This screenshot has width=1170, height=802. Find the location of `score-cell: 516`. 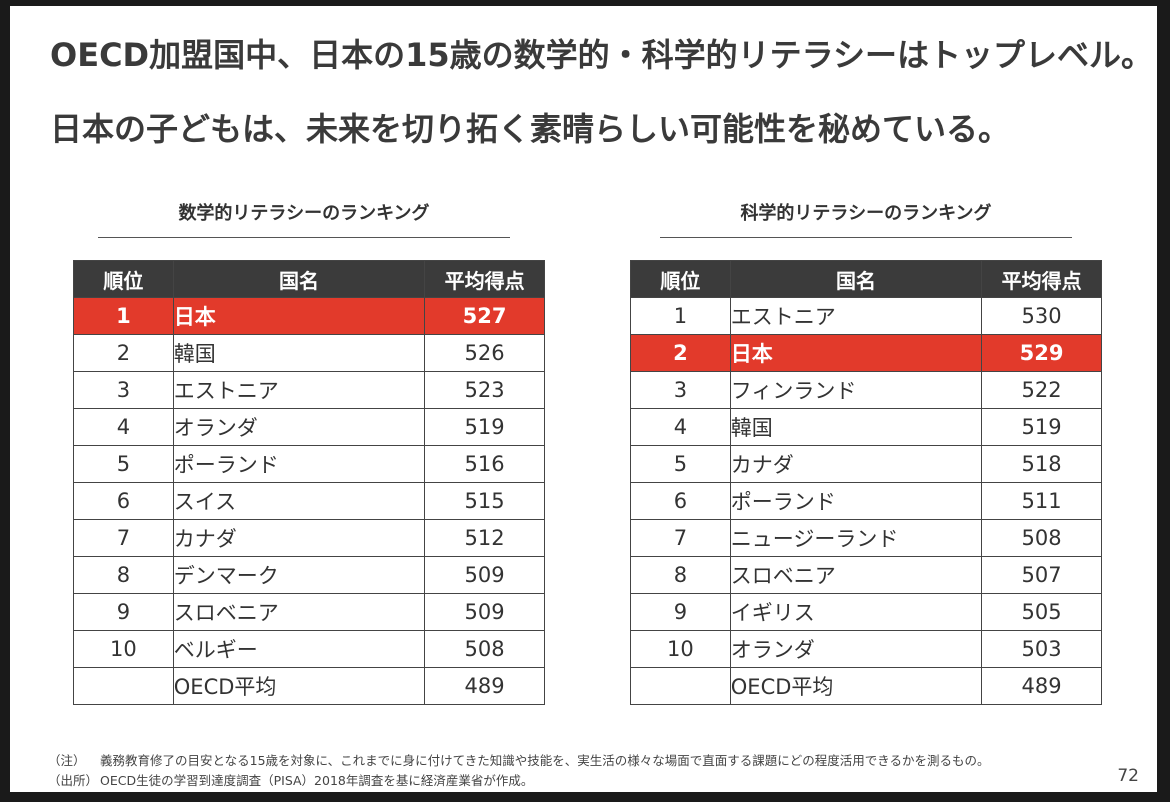

score-cell: 516 is located at coordinates (484, 464).